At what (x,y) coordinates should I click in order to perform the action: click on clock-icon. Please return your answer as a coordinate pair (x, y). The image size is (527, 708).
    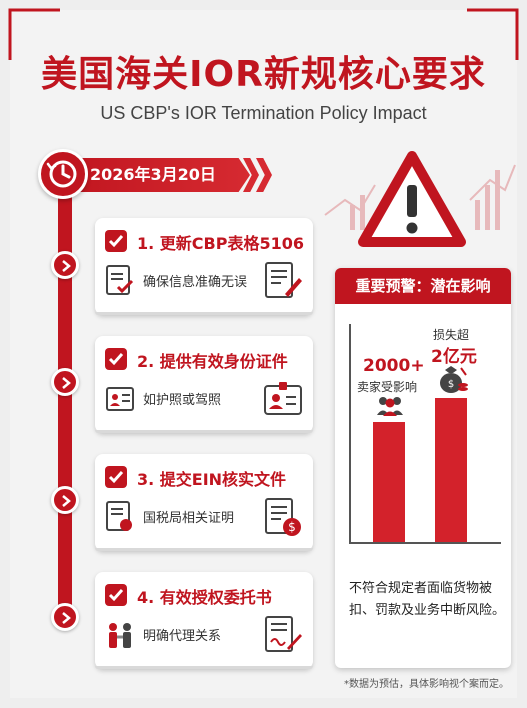
    Looking at the image, I should click on (63, 174).